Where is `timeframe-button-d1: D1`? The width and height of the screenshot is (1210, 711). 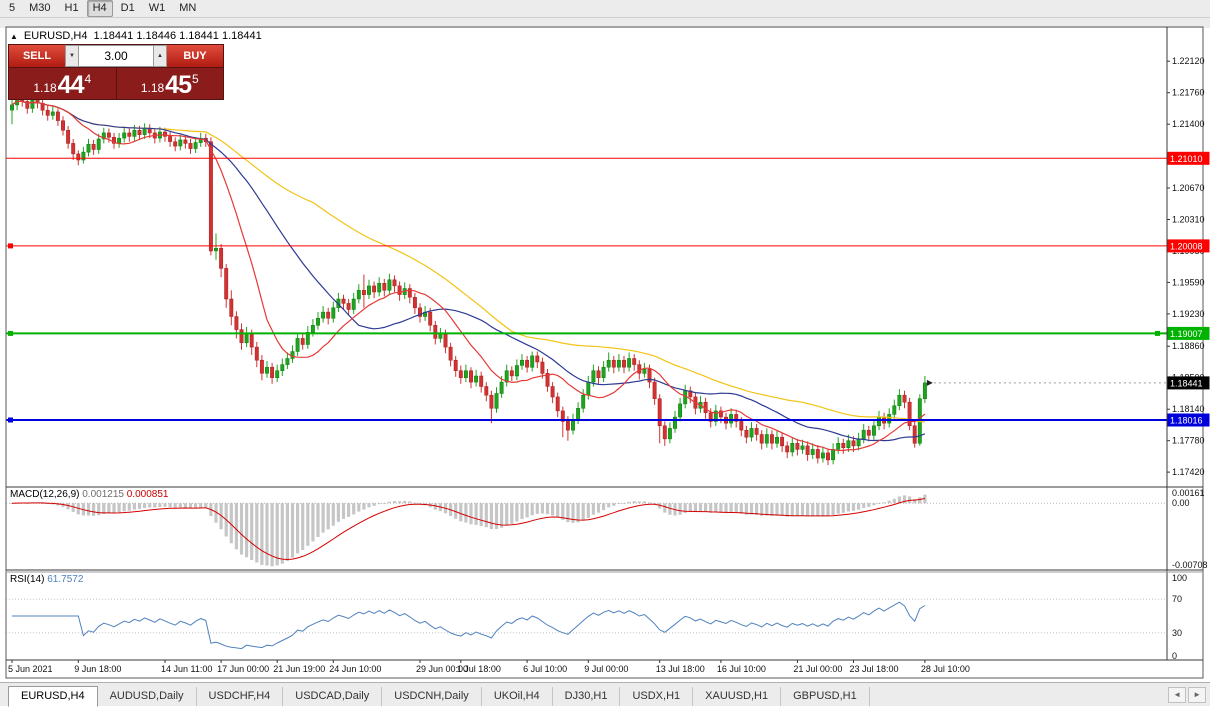 timeframe-button-d1: D1 is located at coordinates (127, 8).